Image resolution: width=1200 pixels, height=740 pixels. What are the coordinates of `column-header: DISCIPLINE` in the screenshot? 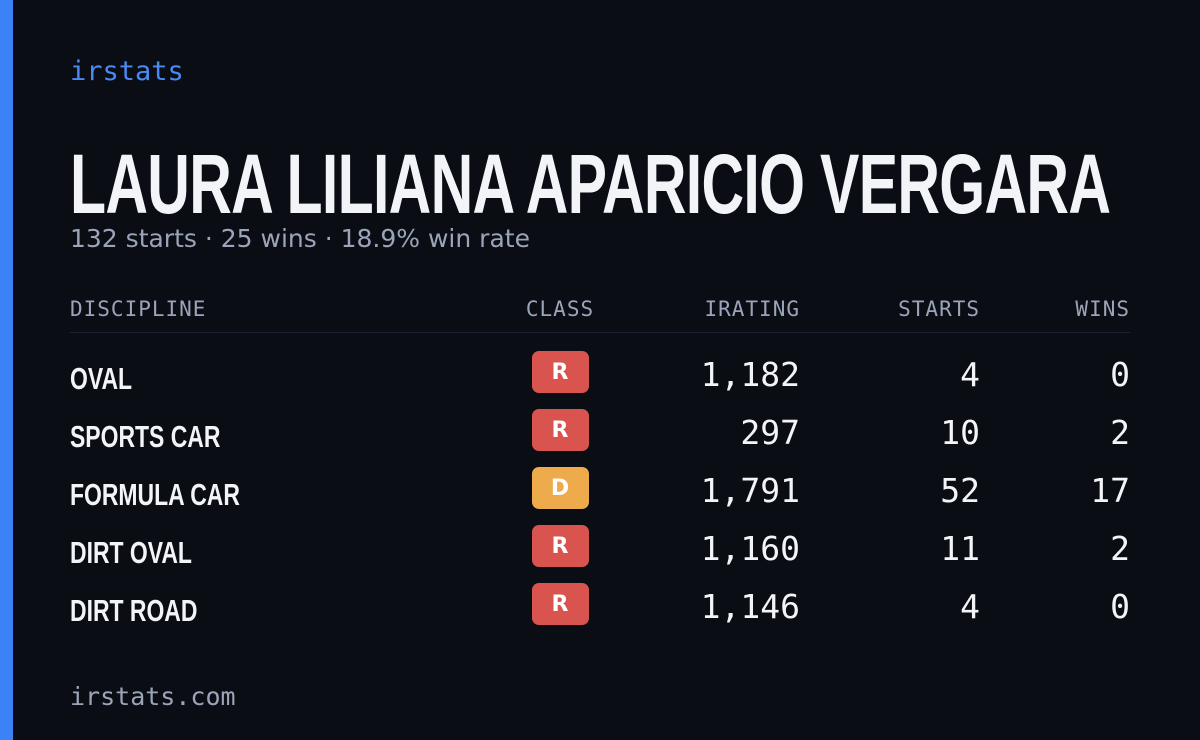 It's located at (138, 309).